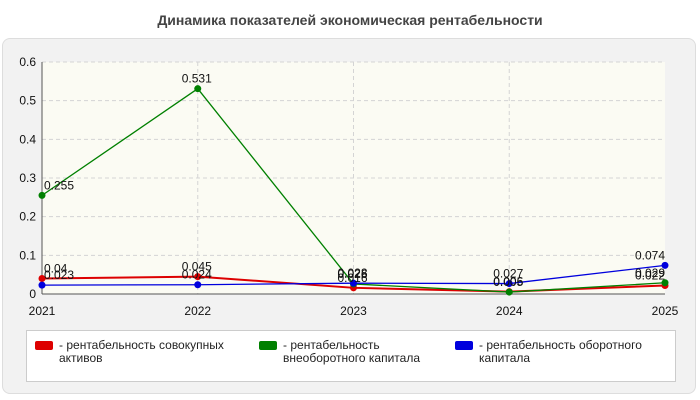 The image size is (700, 400). I want to click on data-label-fixed-capital: 0.029, so click(650, 273).